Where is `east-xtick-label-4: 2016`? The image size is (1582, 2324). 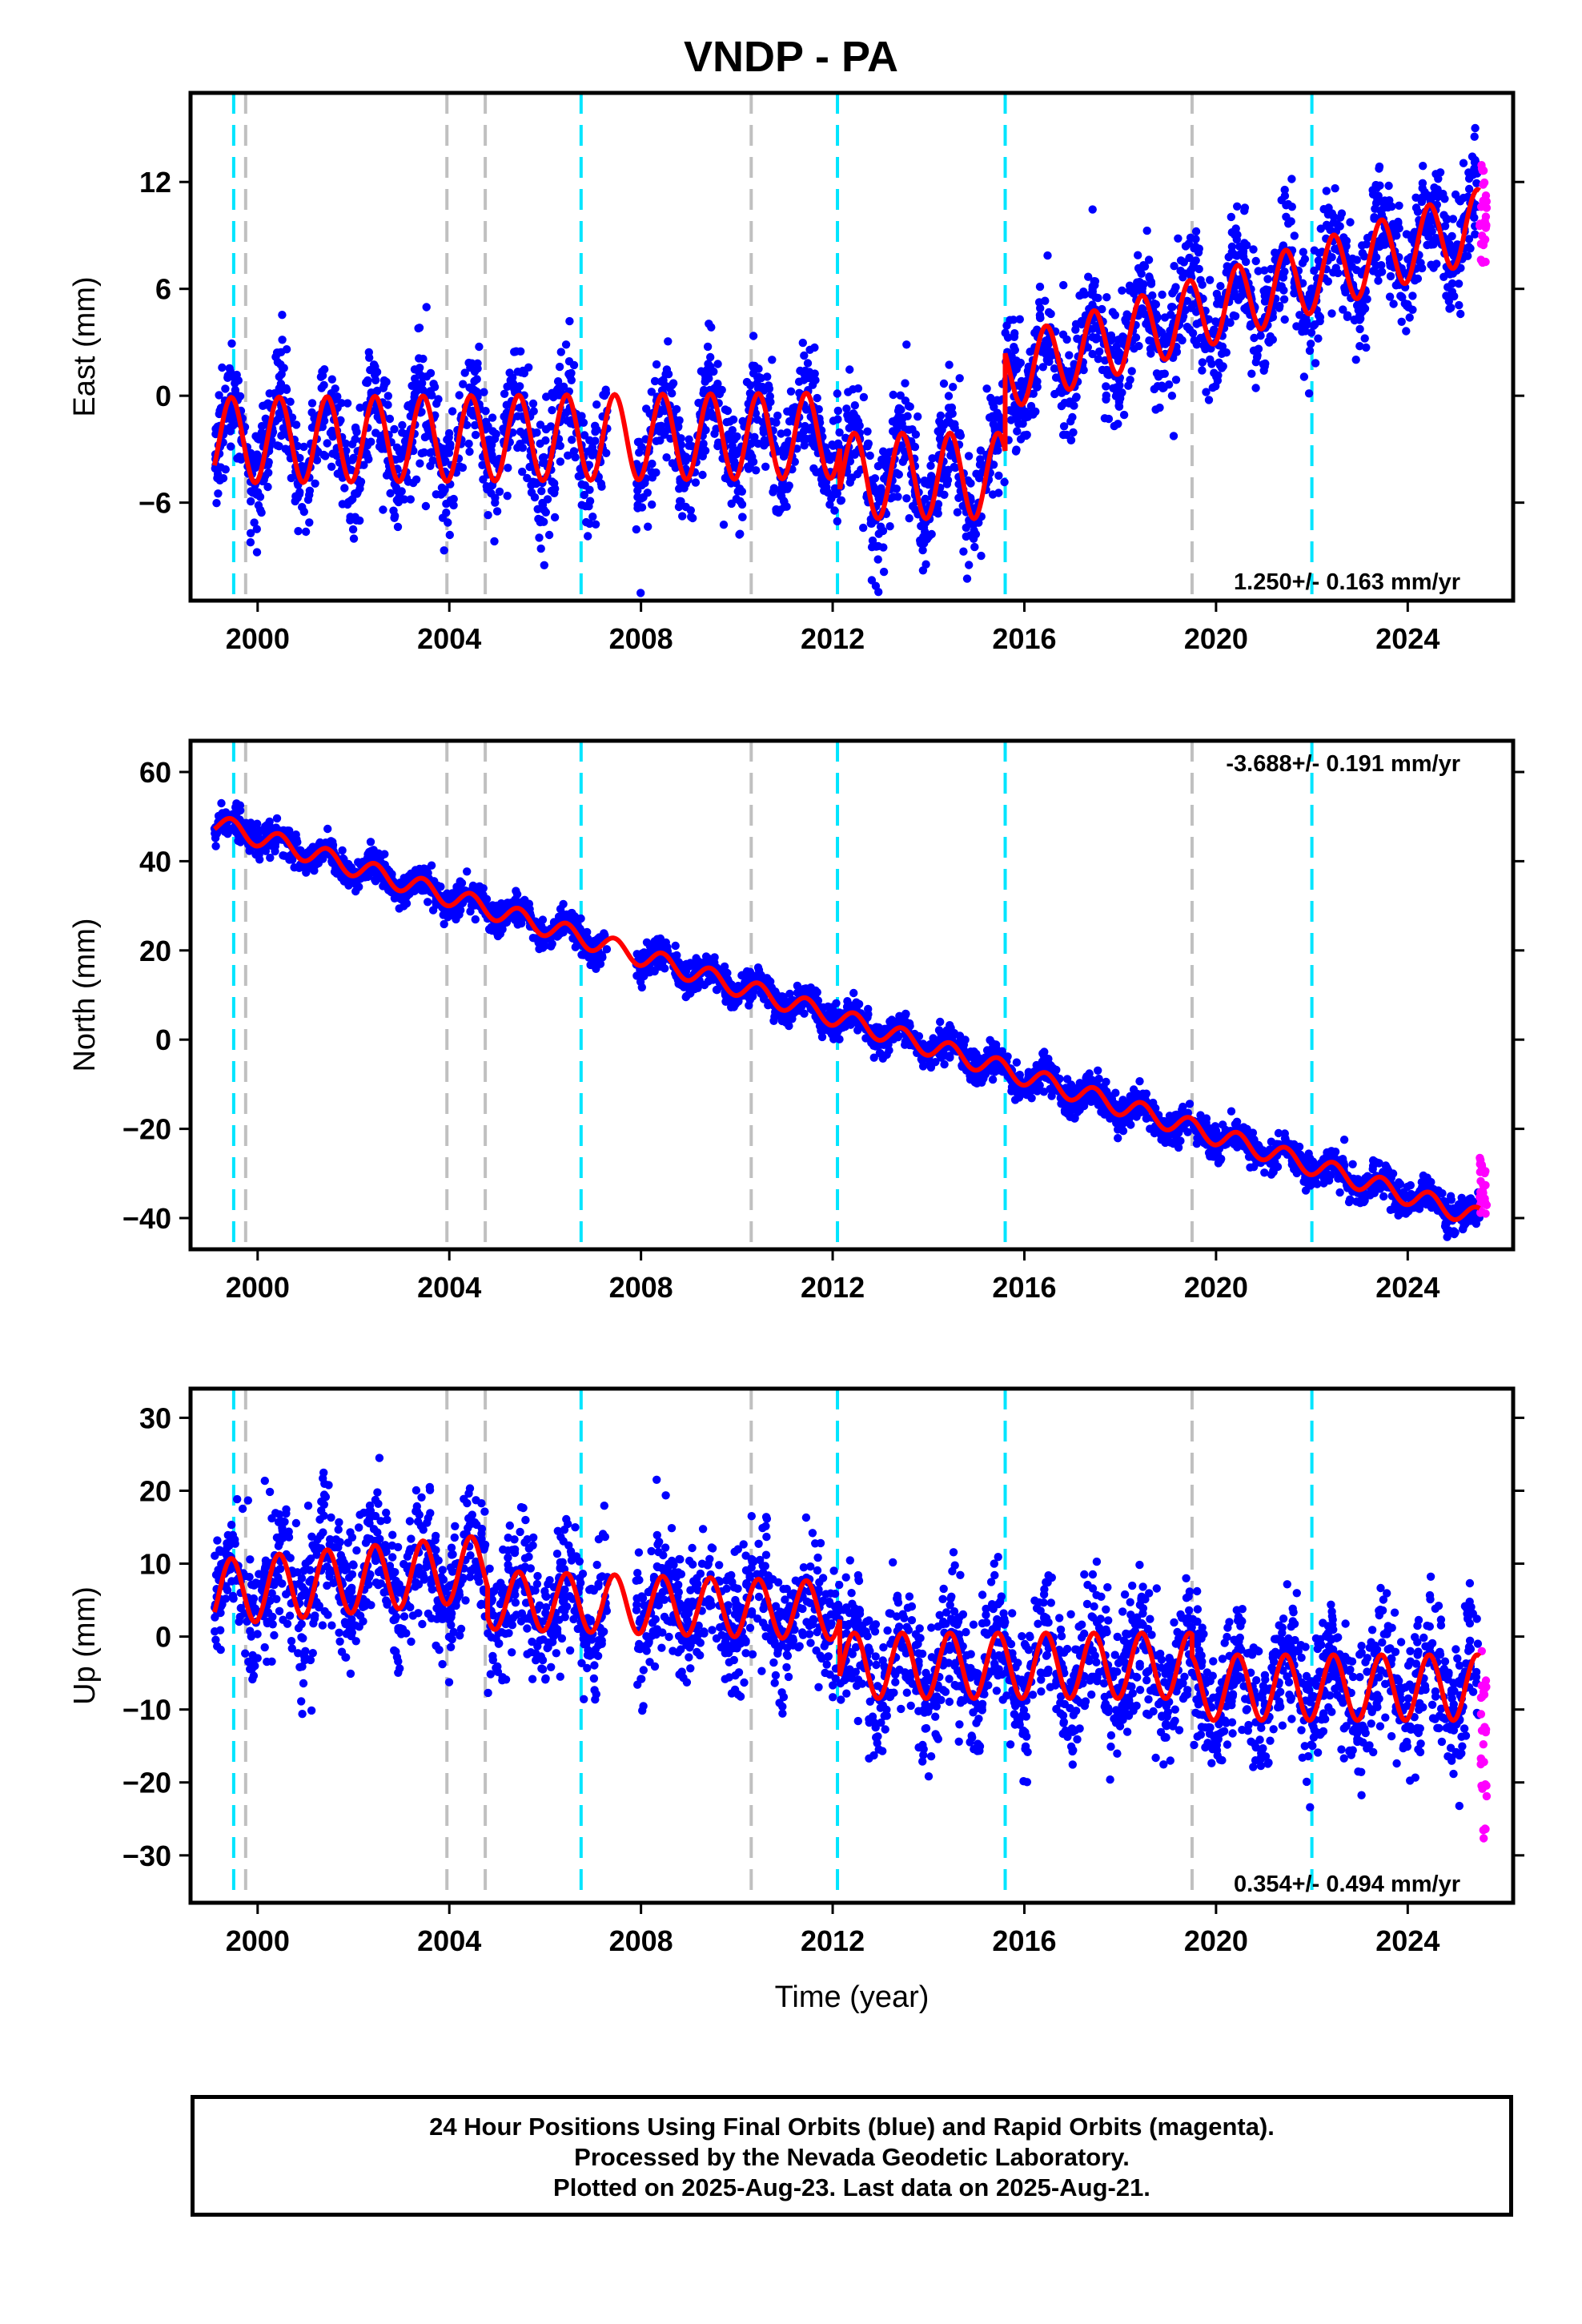 east-xtick-label-4: 2016 is located at coordinates (1024, 638).